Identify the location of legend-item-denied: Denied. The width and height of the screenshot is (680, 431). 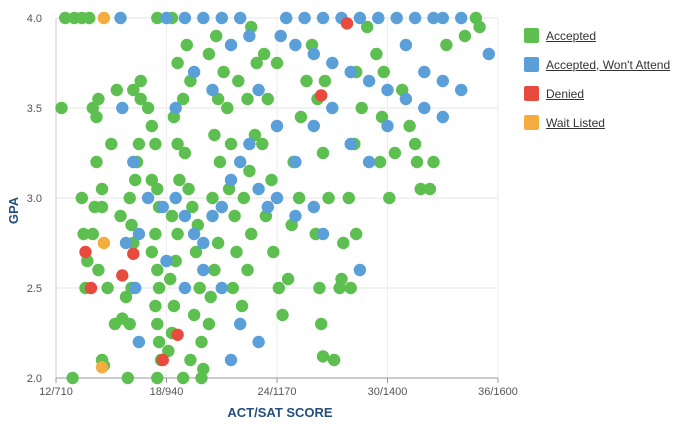
(597, 93).